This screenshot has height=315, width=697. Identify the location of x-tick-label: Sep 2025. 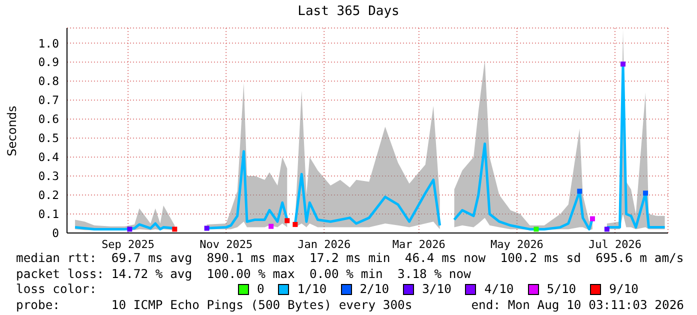
(128, 244).